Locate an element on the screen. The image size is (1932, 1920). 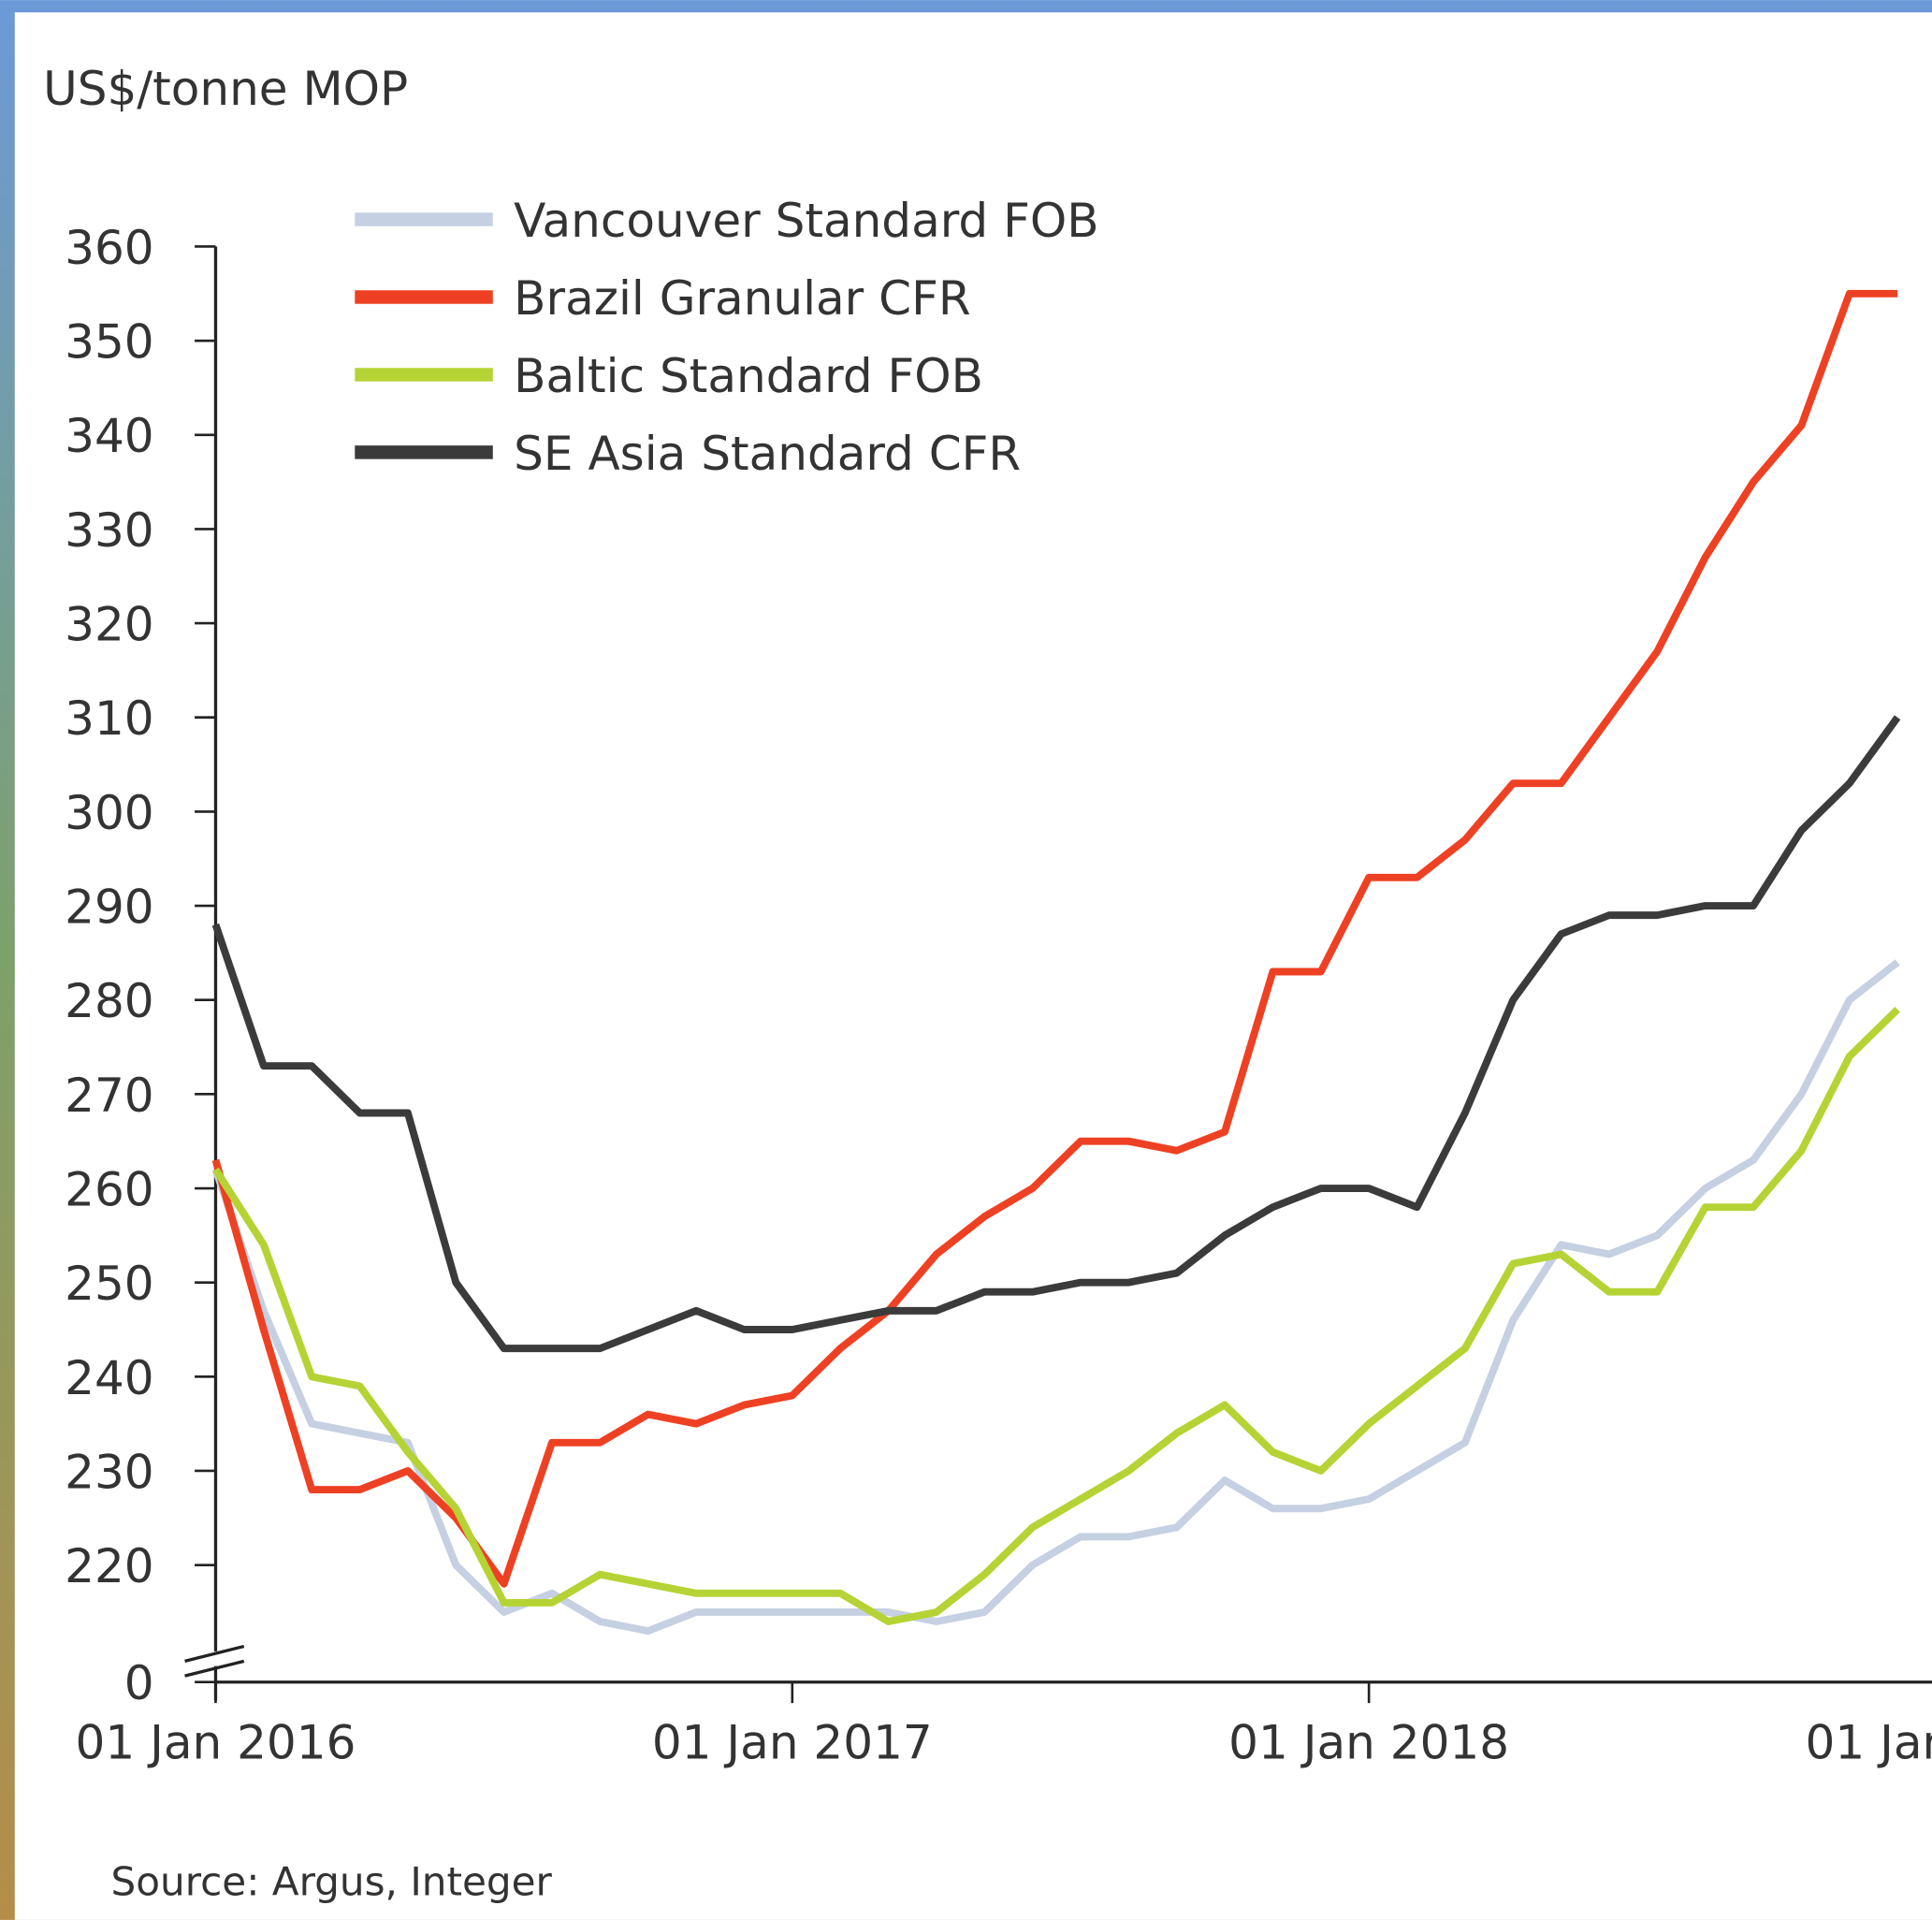
y-tick-label: 270 is located at coordinates (109, 1096).